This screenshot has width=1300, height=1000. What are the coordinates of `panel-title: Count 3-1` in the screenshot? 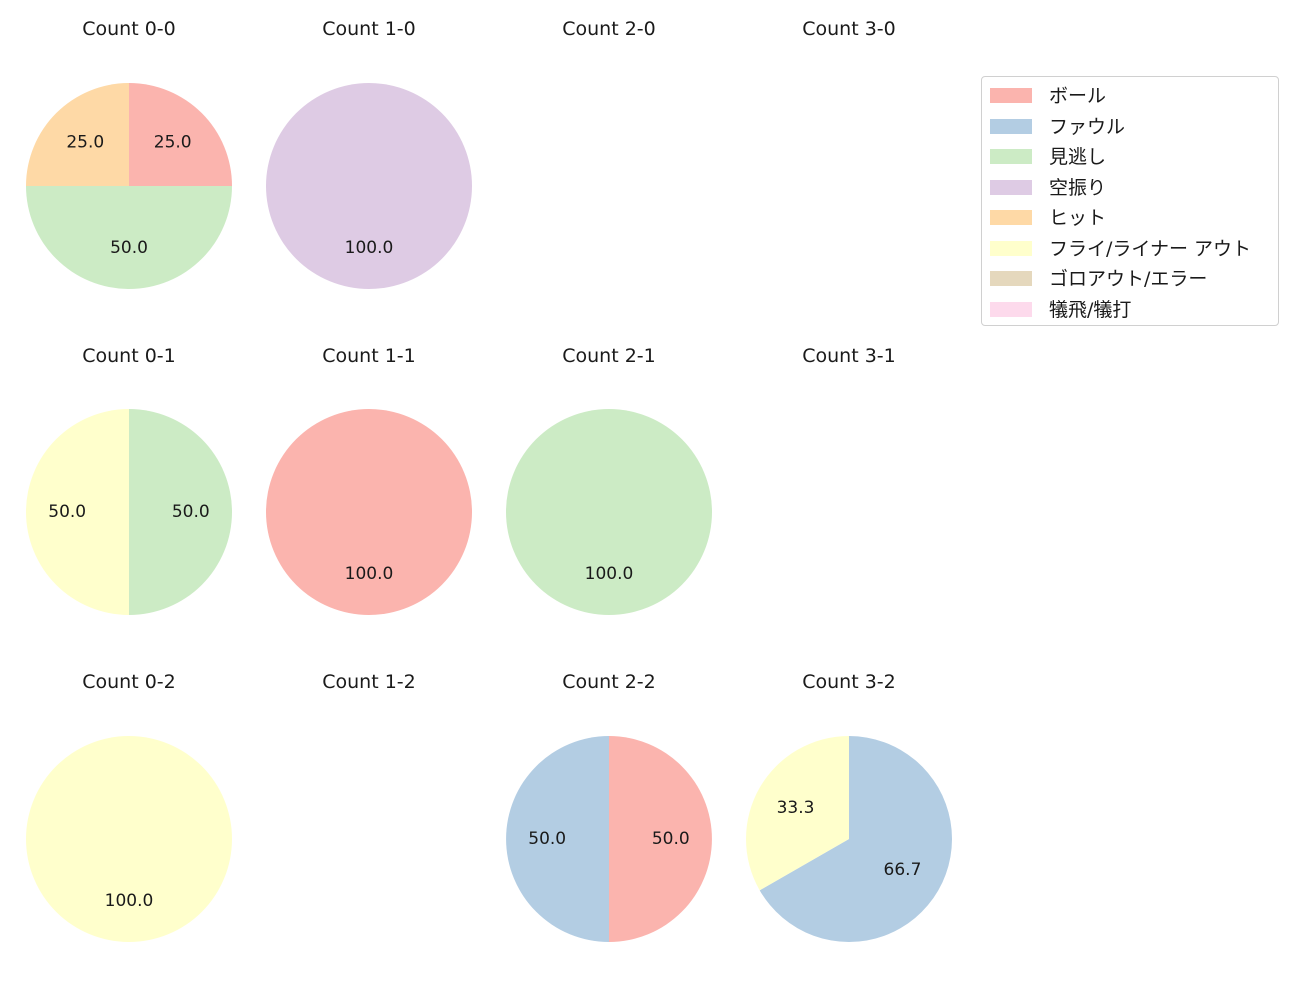 It's located at (849, 356).